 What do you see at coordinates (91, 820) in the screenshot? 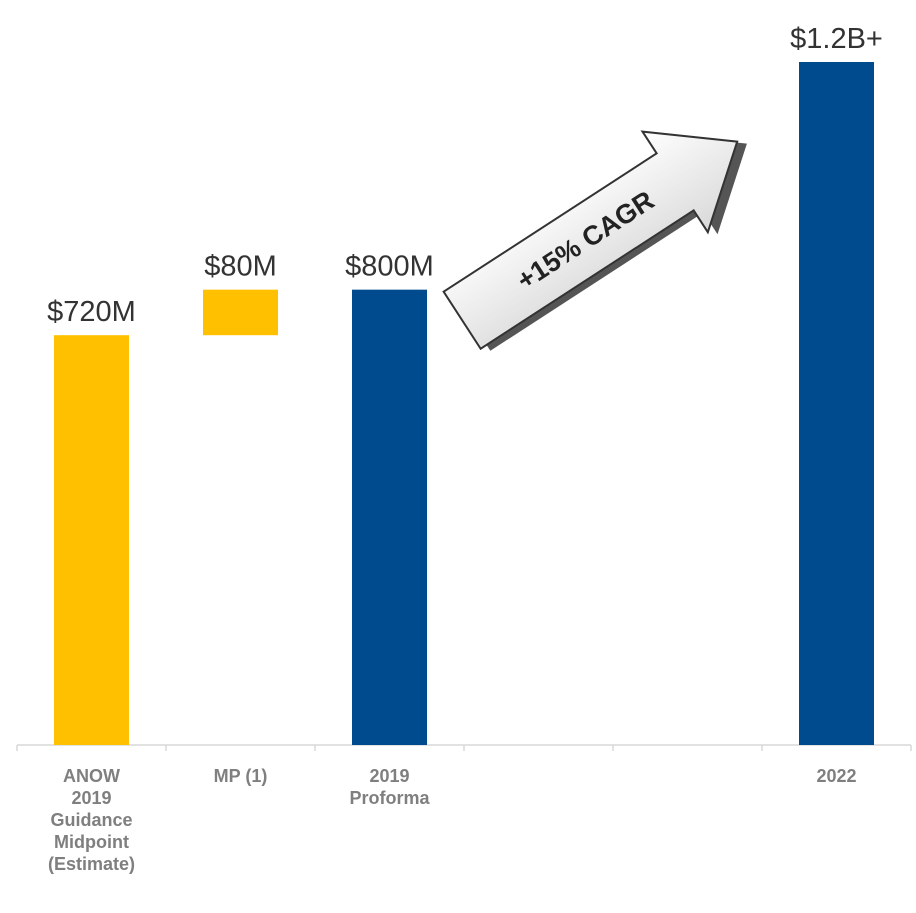
I see `x-tick-label: ANOW 2019 Guidance Midpoint (Estimate)` at bounding box center [91, 820].